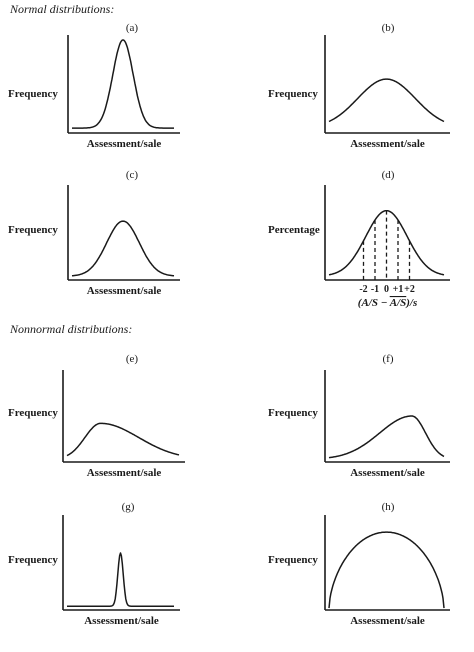  I want to click on chart-panel-b: (b) Frequency Assessment/sale, so click(359, 86).